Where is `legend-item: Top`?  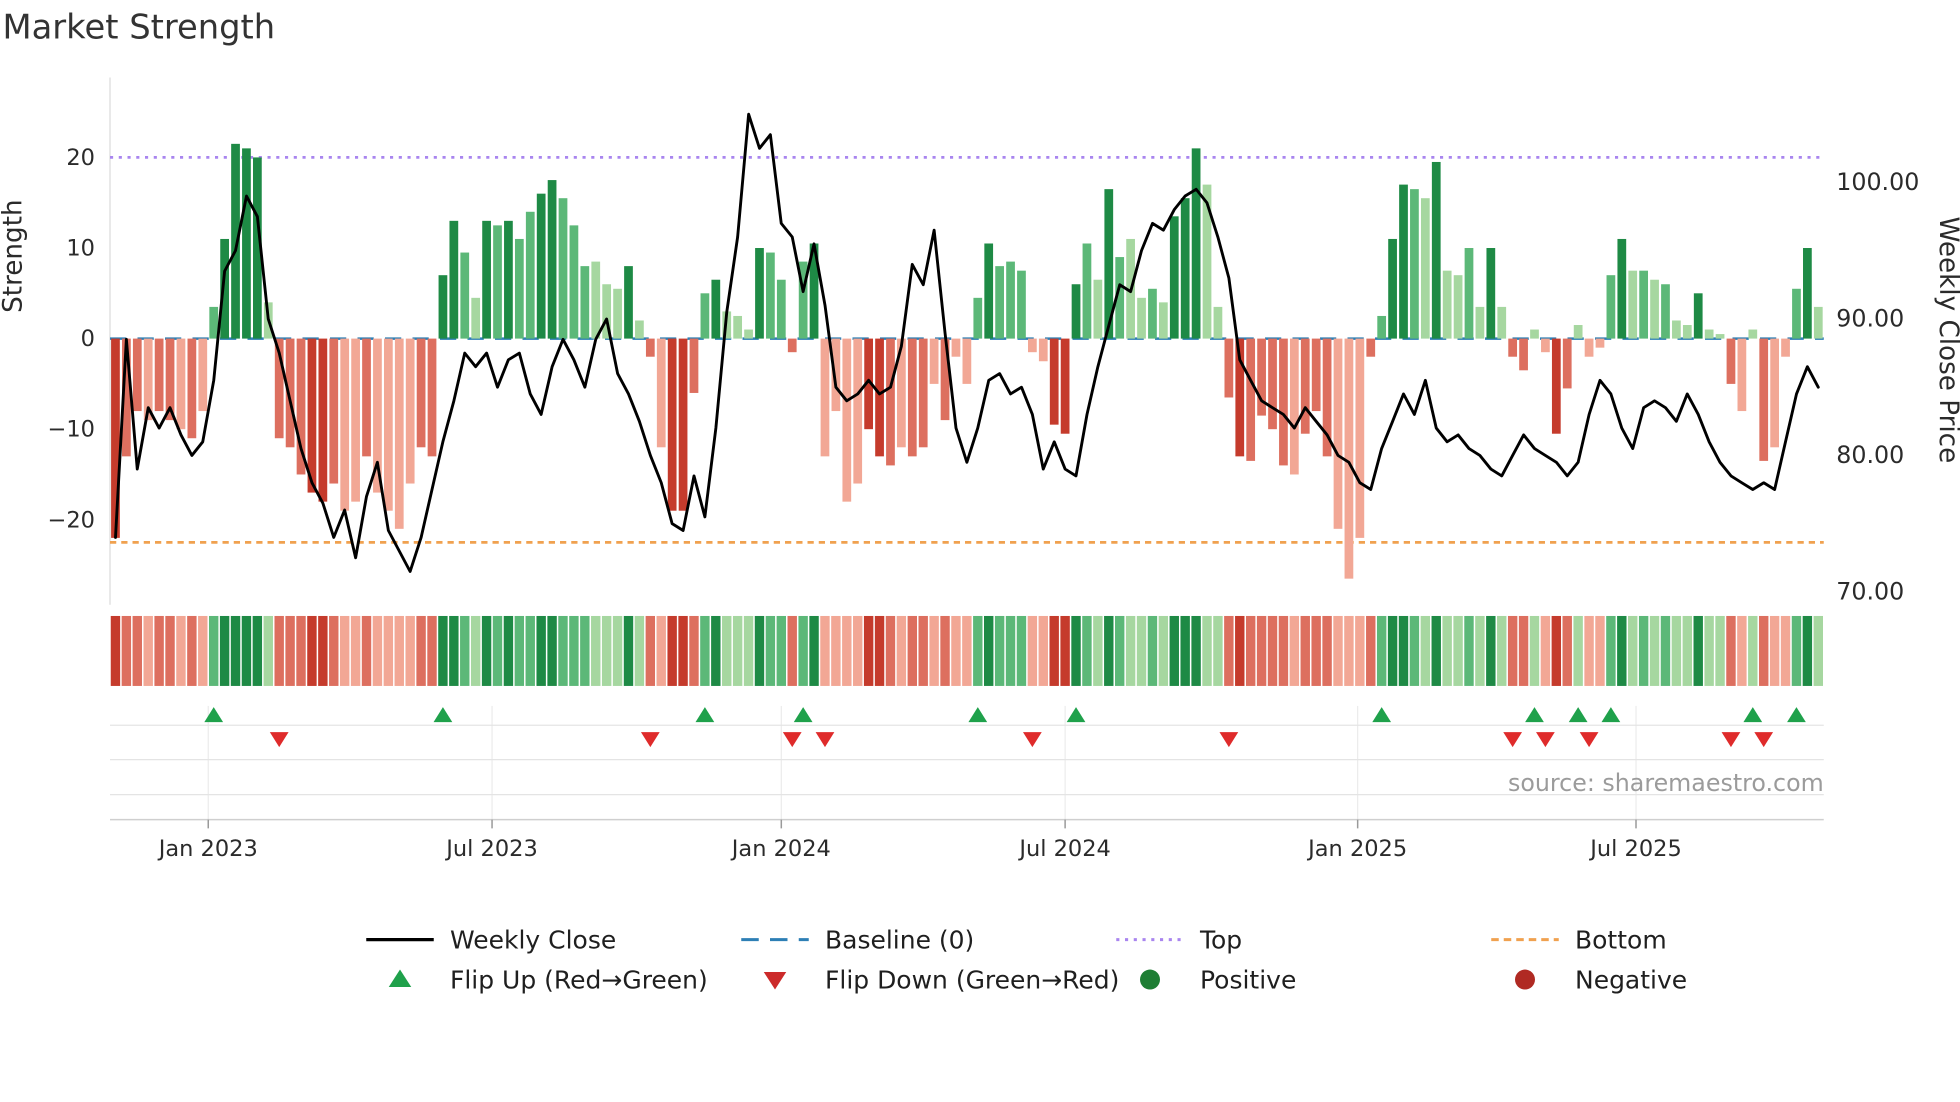
legend-item: Top is located at coordinates (1179, 939).